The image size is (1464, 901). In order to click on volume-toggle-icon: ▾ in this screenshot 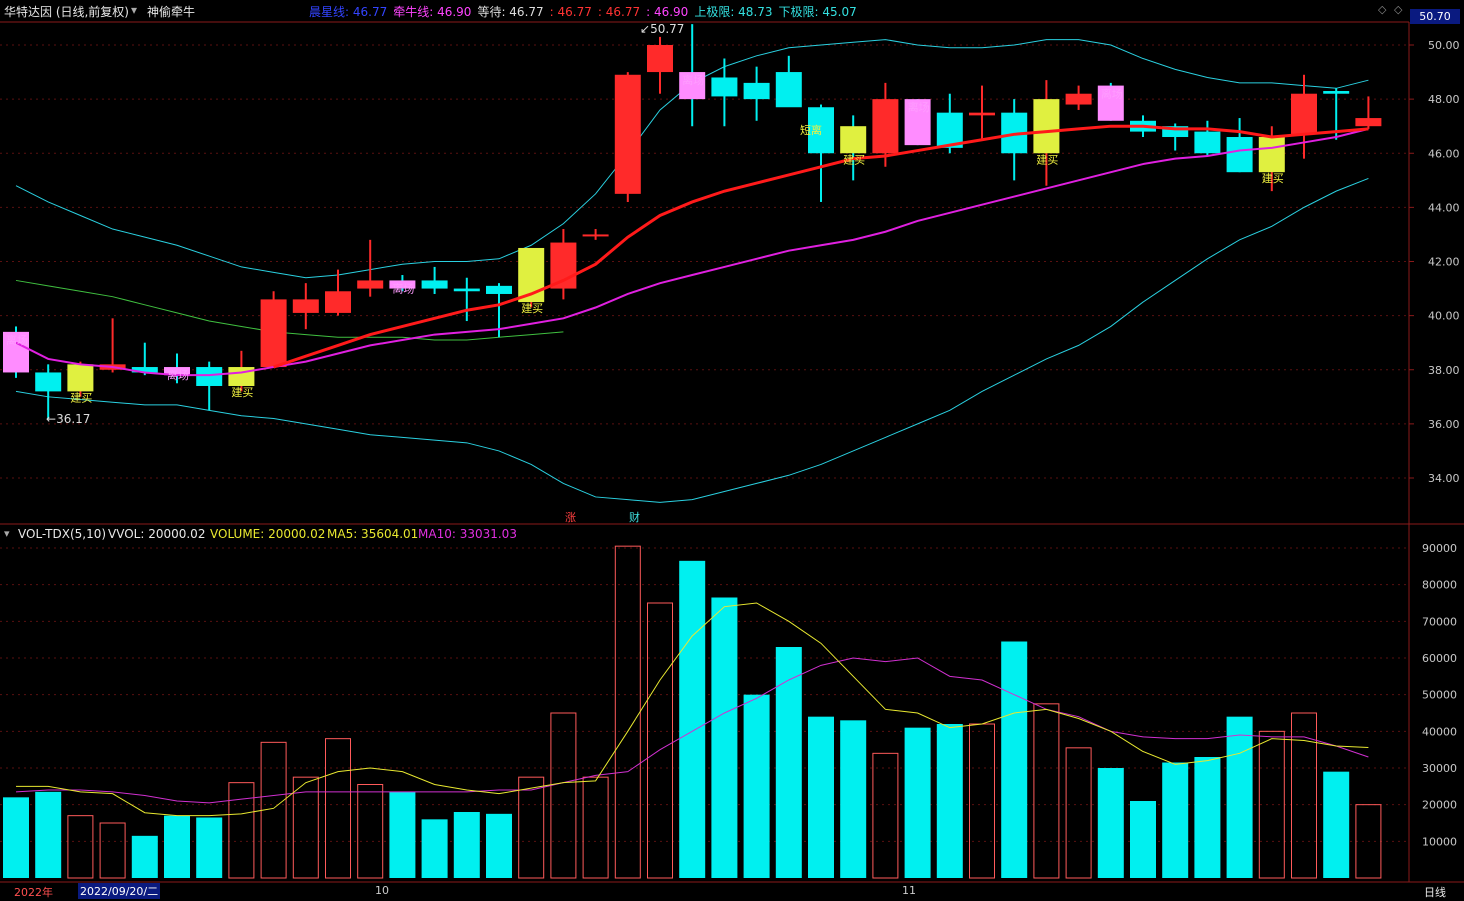, I will do `click(7, 533)`.